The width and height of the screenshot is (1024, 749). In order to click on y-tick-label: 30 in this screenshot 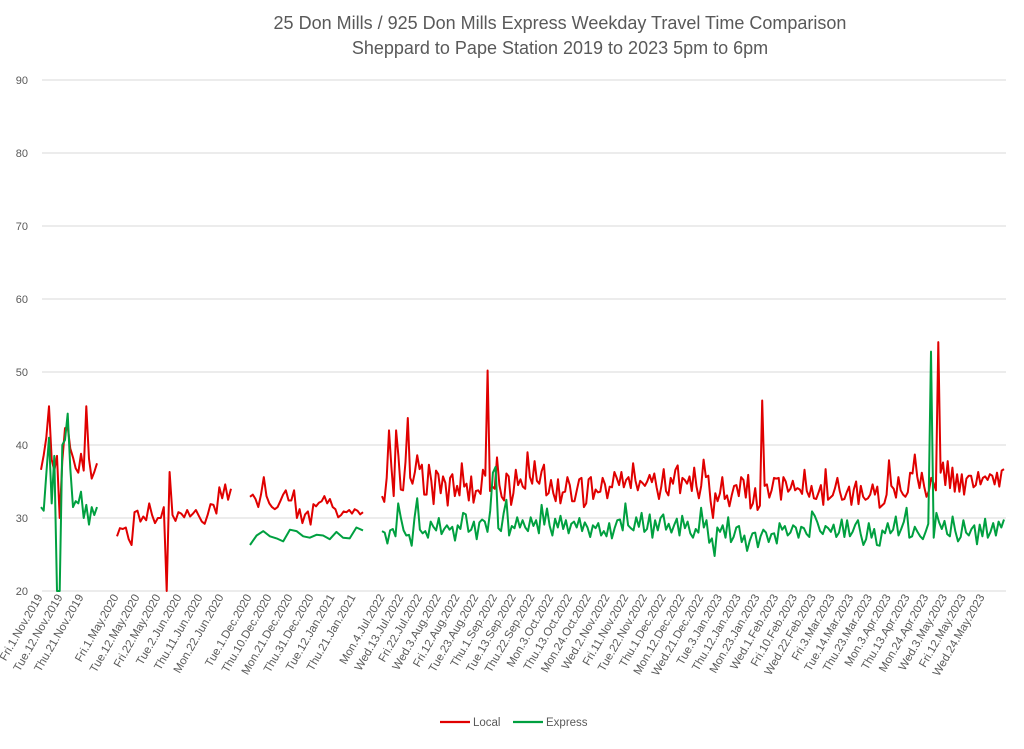, I will do `click(22, 519)`.